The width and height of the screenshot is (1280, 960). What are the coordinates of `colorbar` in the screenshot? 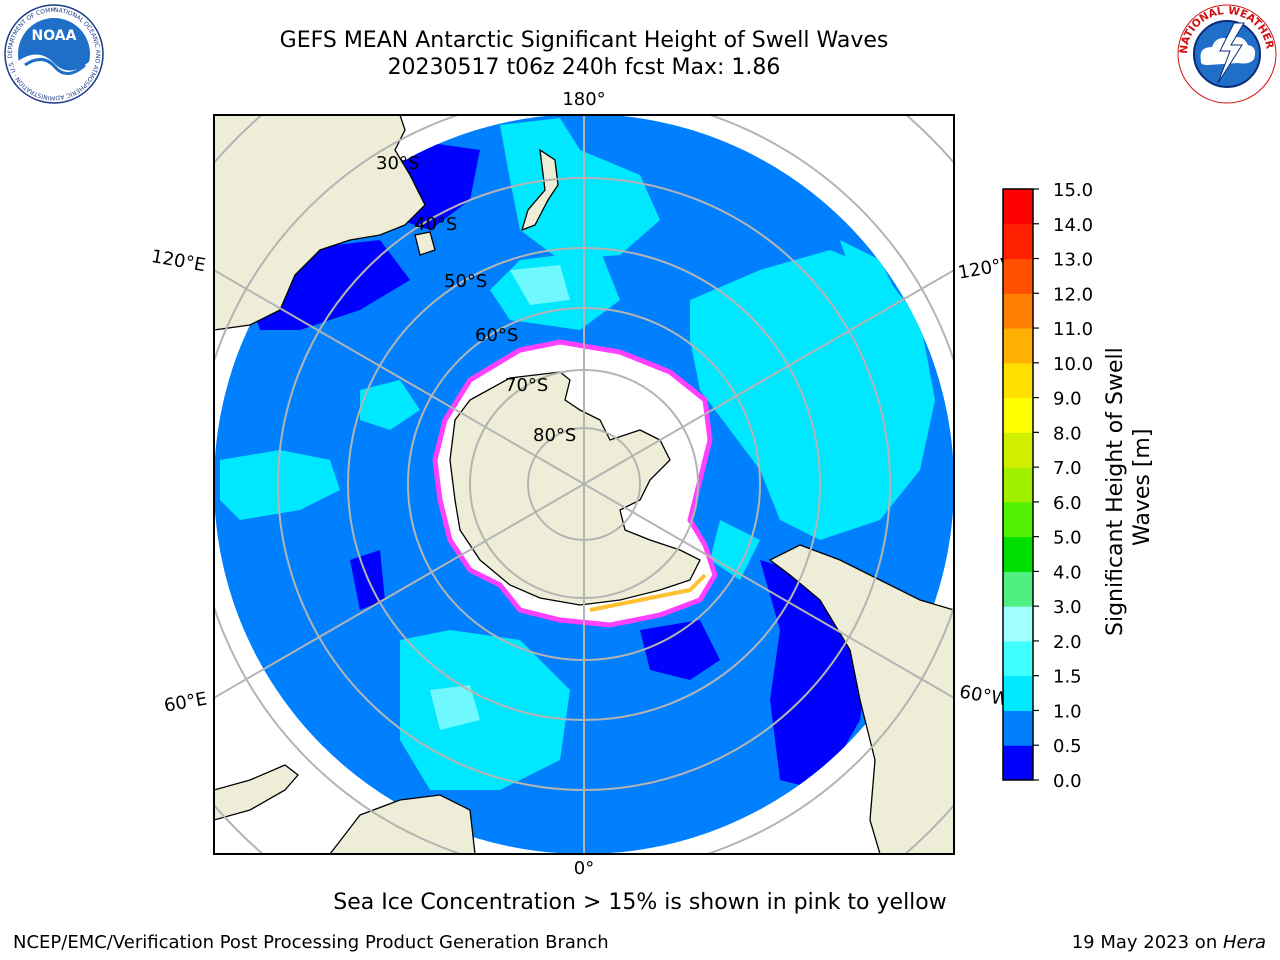 It's located at (1018, 485).